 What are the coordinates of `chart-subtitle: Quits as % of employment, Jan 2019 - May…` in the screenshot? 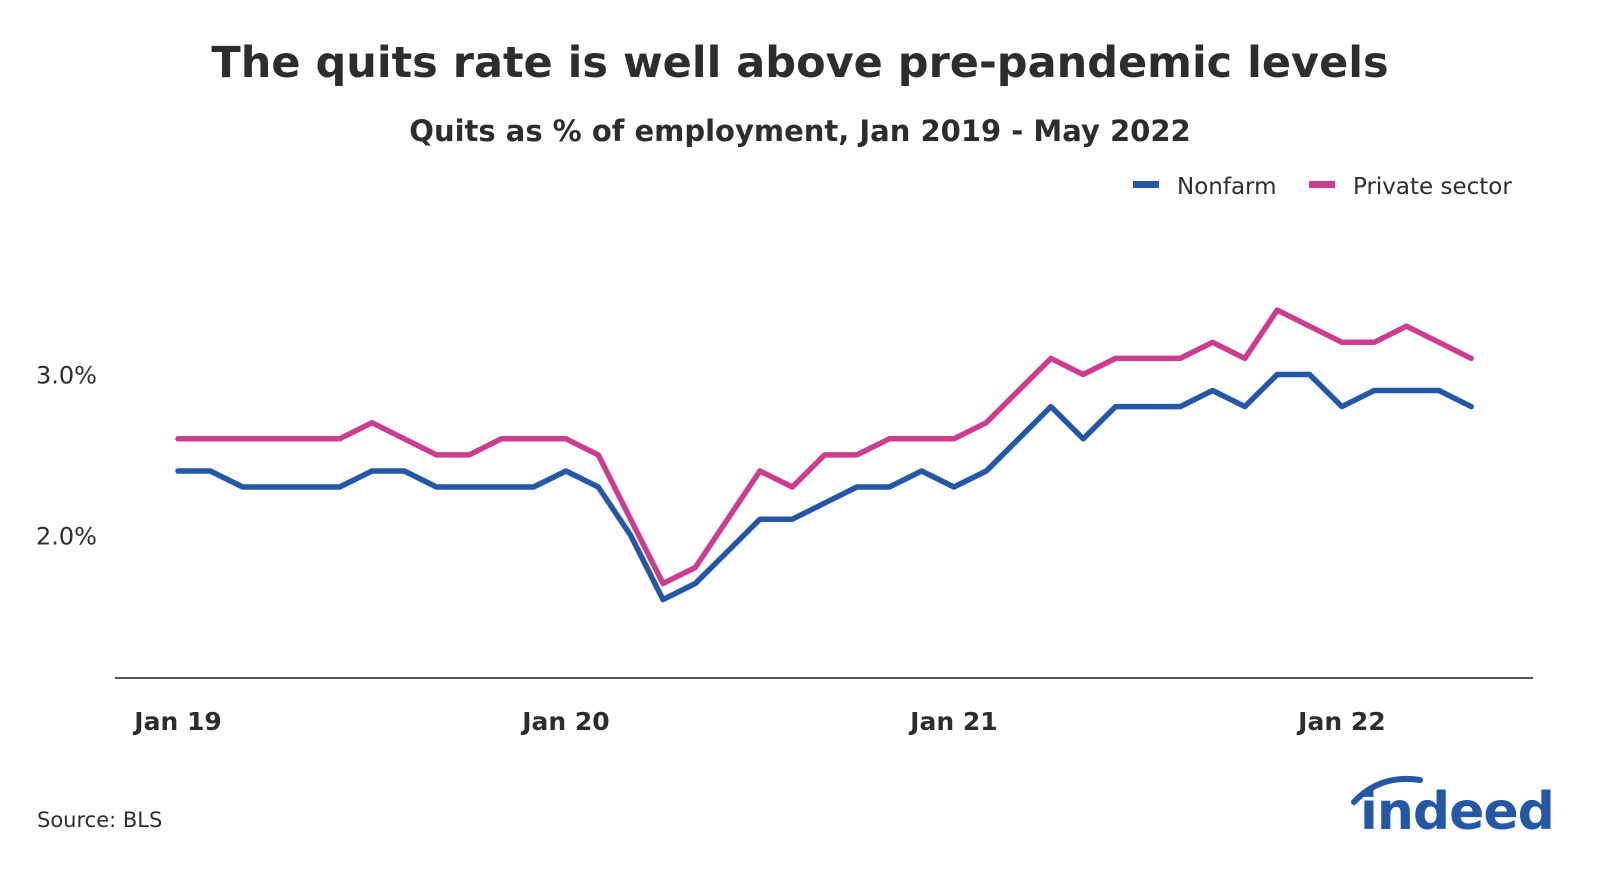 It's located at (800, 131).